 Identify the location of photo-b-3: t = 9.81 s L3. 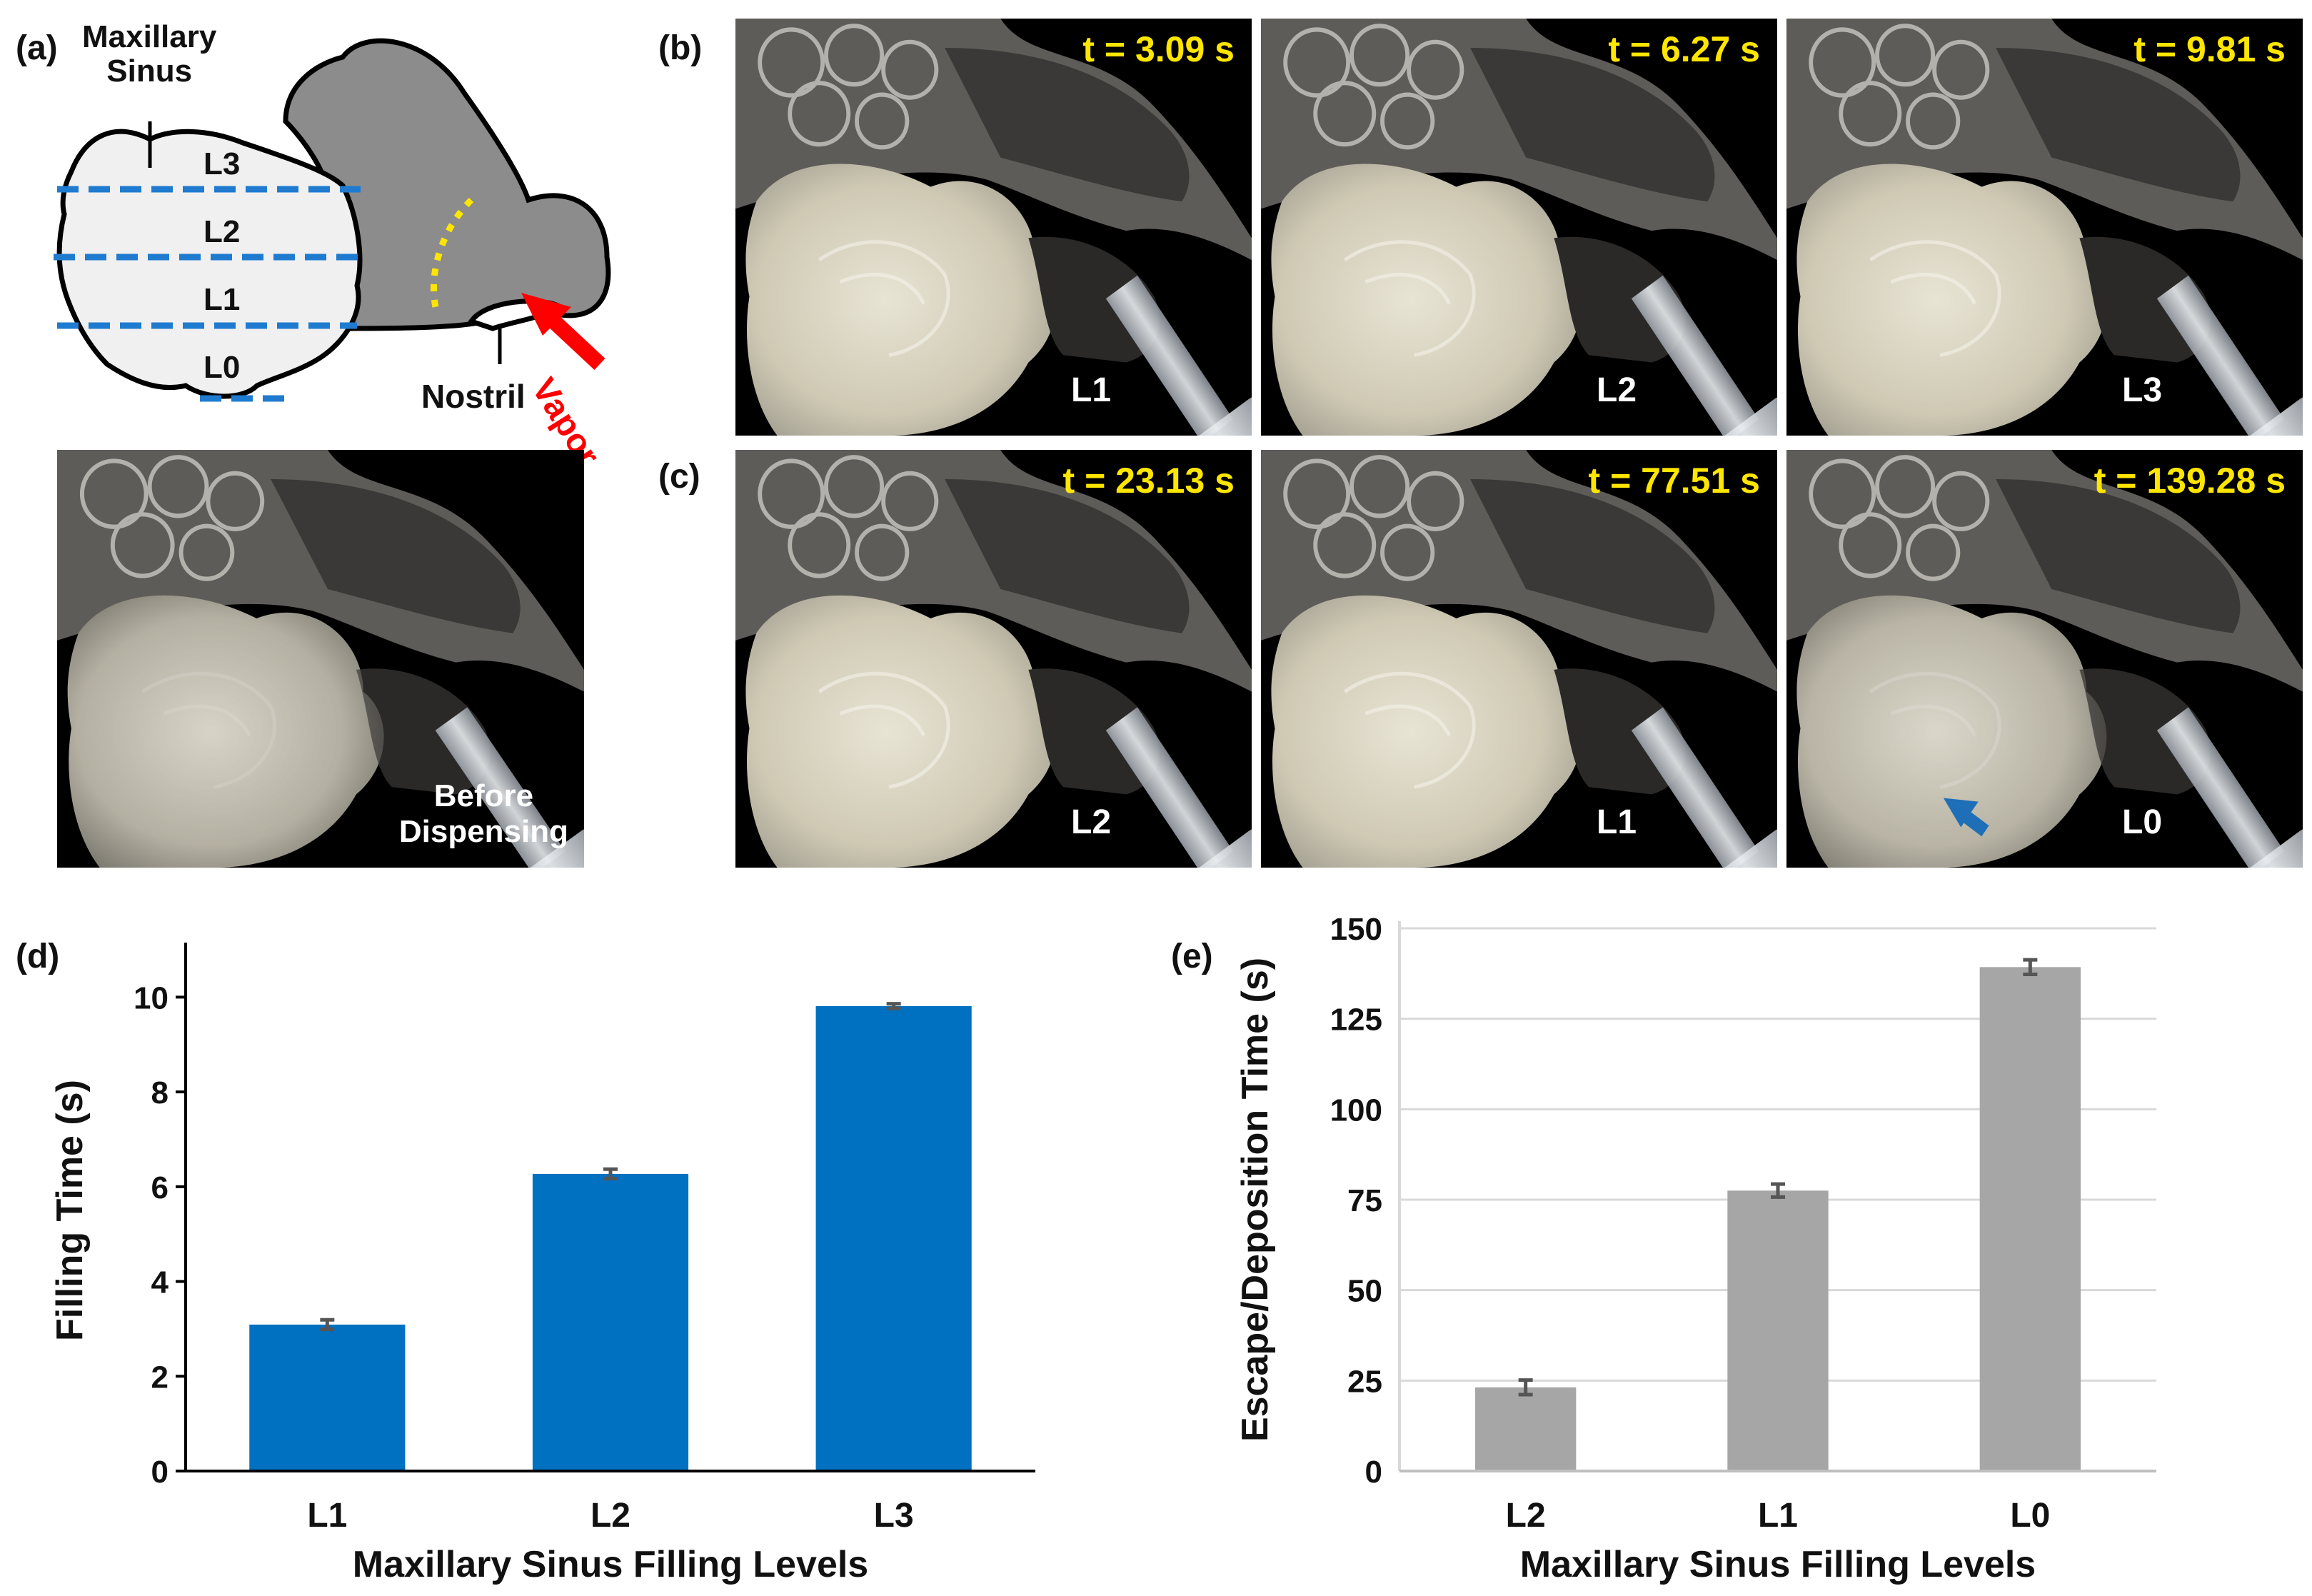
(2045, 228).